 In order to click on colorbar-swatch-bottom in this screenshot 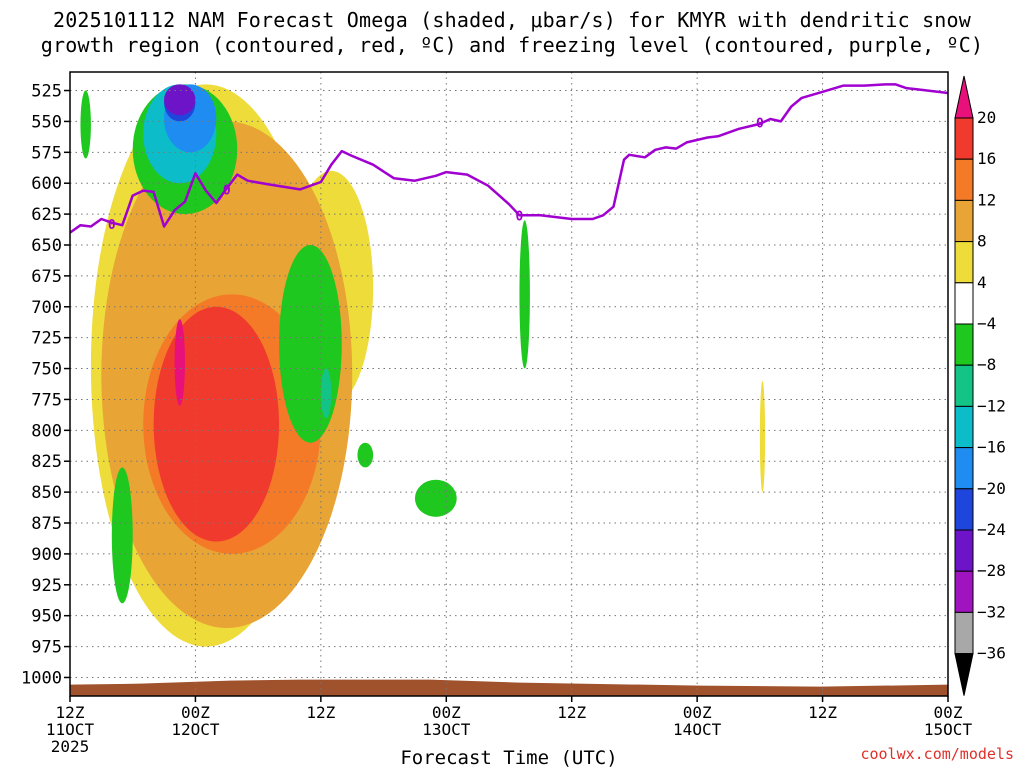, I will do `click(964, 674)`.